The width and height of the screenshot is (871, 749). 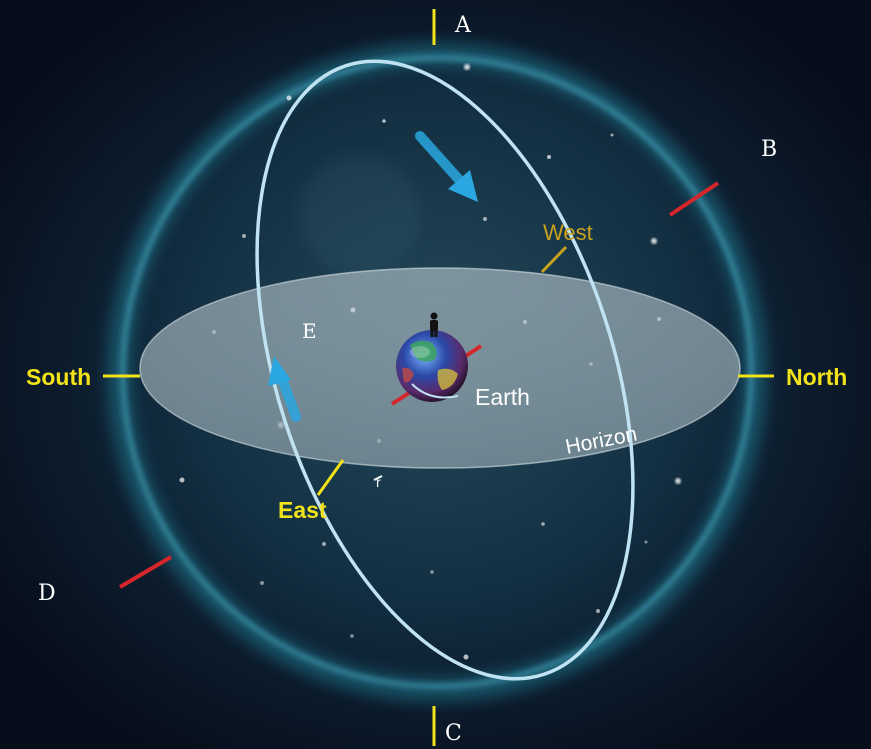 I want to click on label-south: South, so click(x=58, y=377).